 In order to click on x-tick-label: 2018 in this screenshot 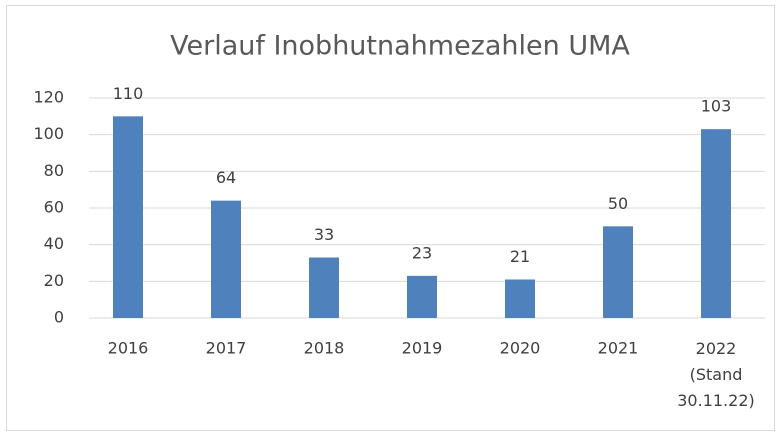, I will do `click(324, 348)`.